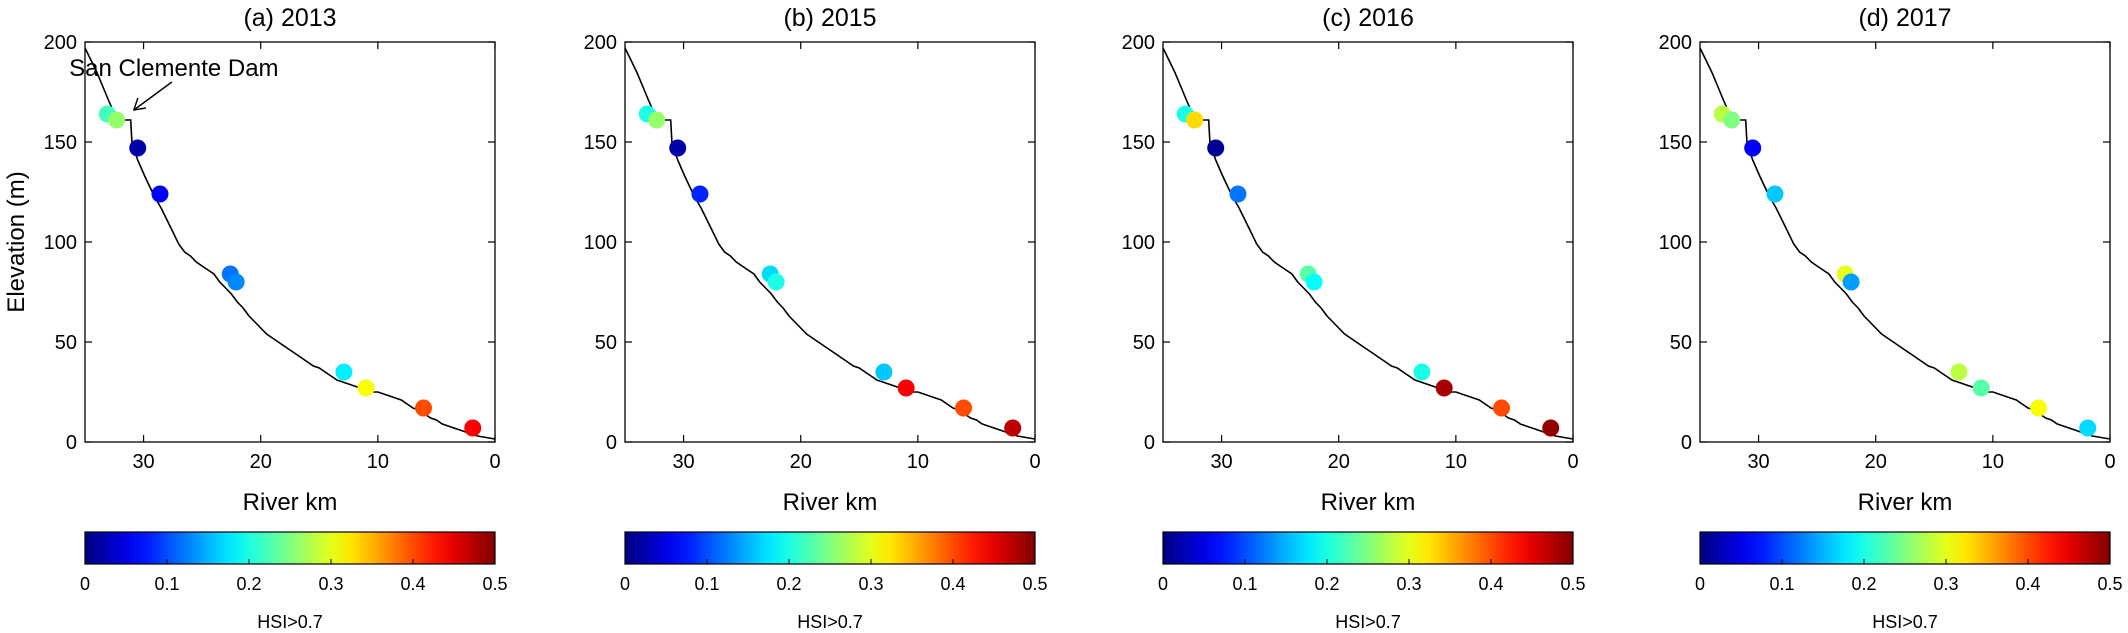 The width and height of the screenshot is (2128, 633). I want to click on panel-title: (c) 2016, so click(1368, 18).